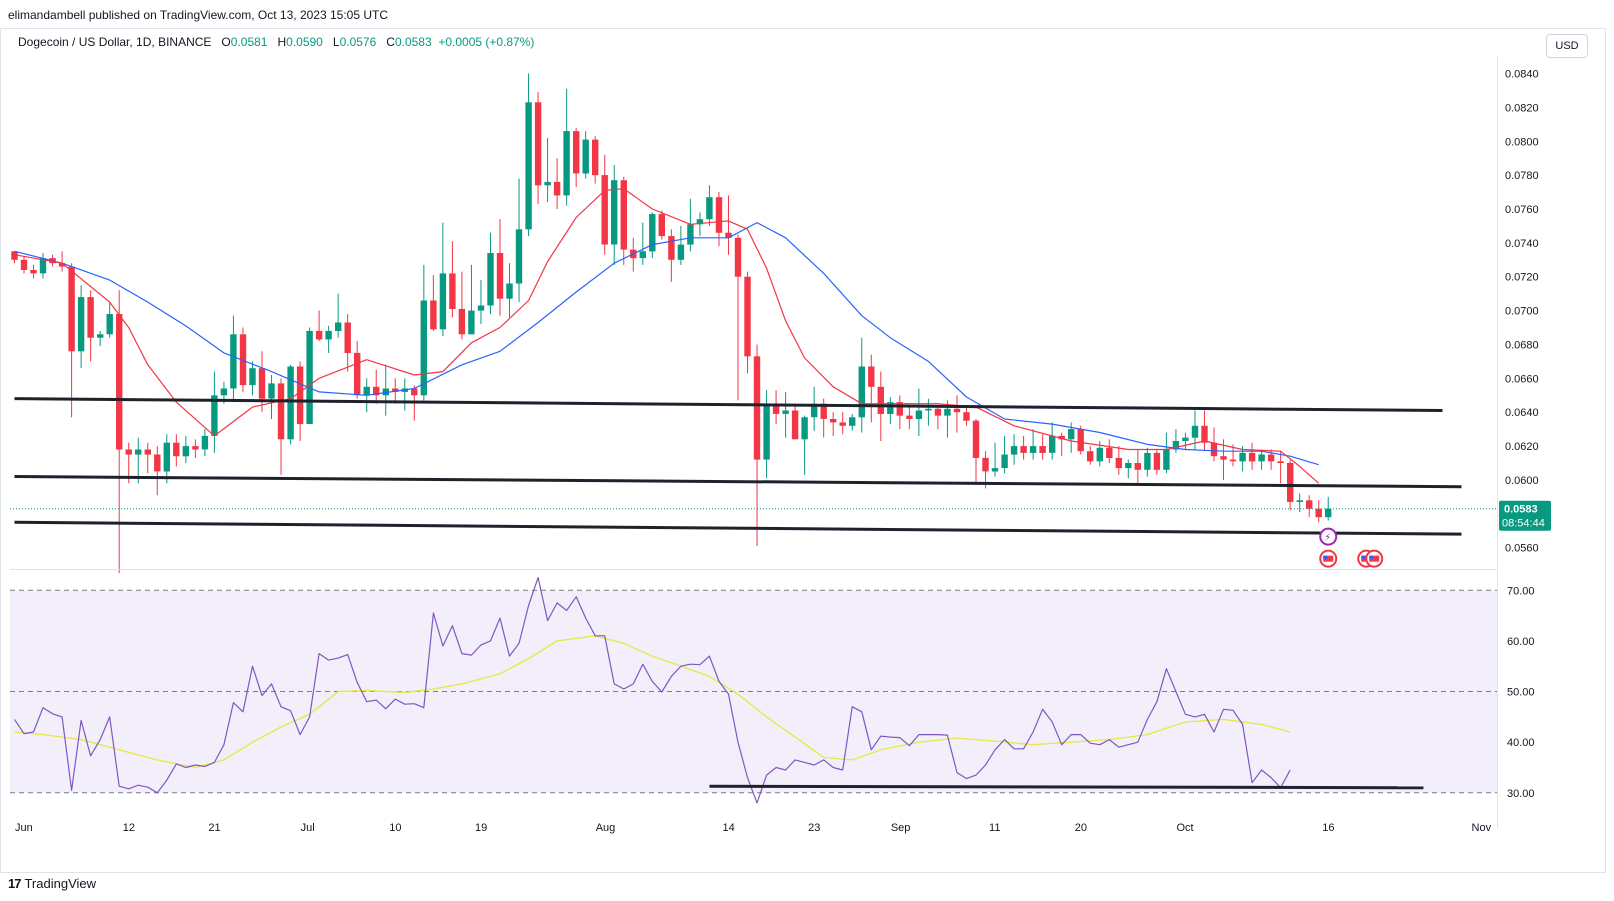 This screenshot has width=1614, height=901. Describe the element at coordinates (60, 883) in the screenshot. I see `brand-name: TradingView` at that location.